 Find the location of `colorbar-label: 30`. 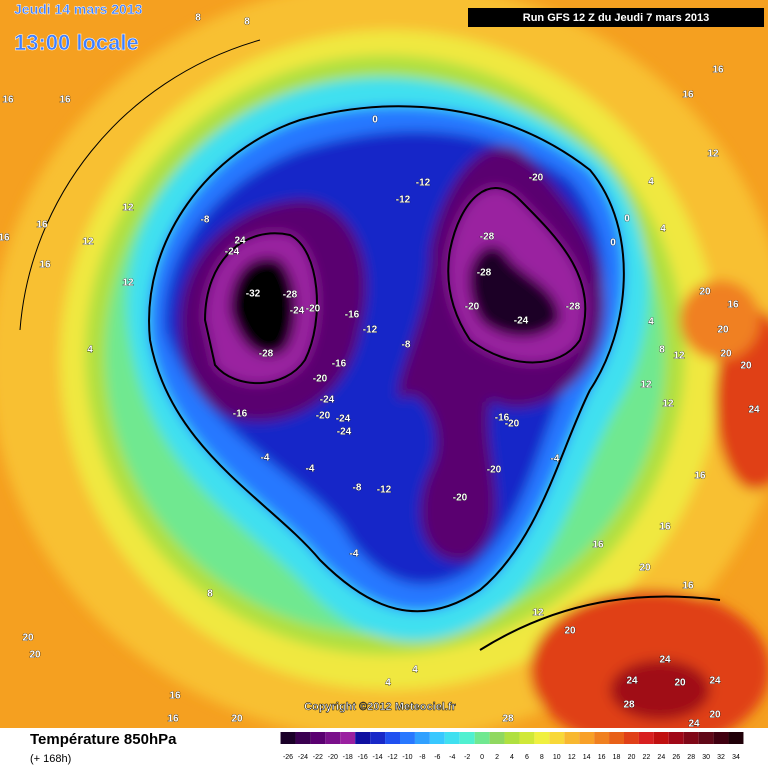

colorbar-label: 30 is located at coordinates (706, 757).